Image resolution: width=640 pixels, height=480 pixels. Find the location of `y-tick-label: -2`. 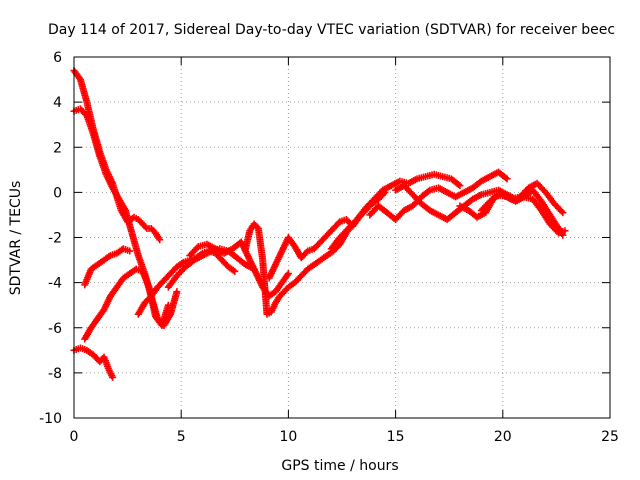

y-tick-label: -2 is located at coordinates (55, 239).